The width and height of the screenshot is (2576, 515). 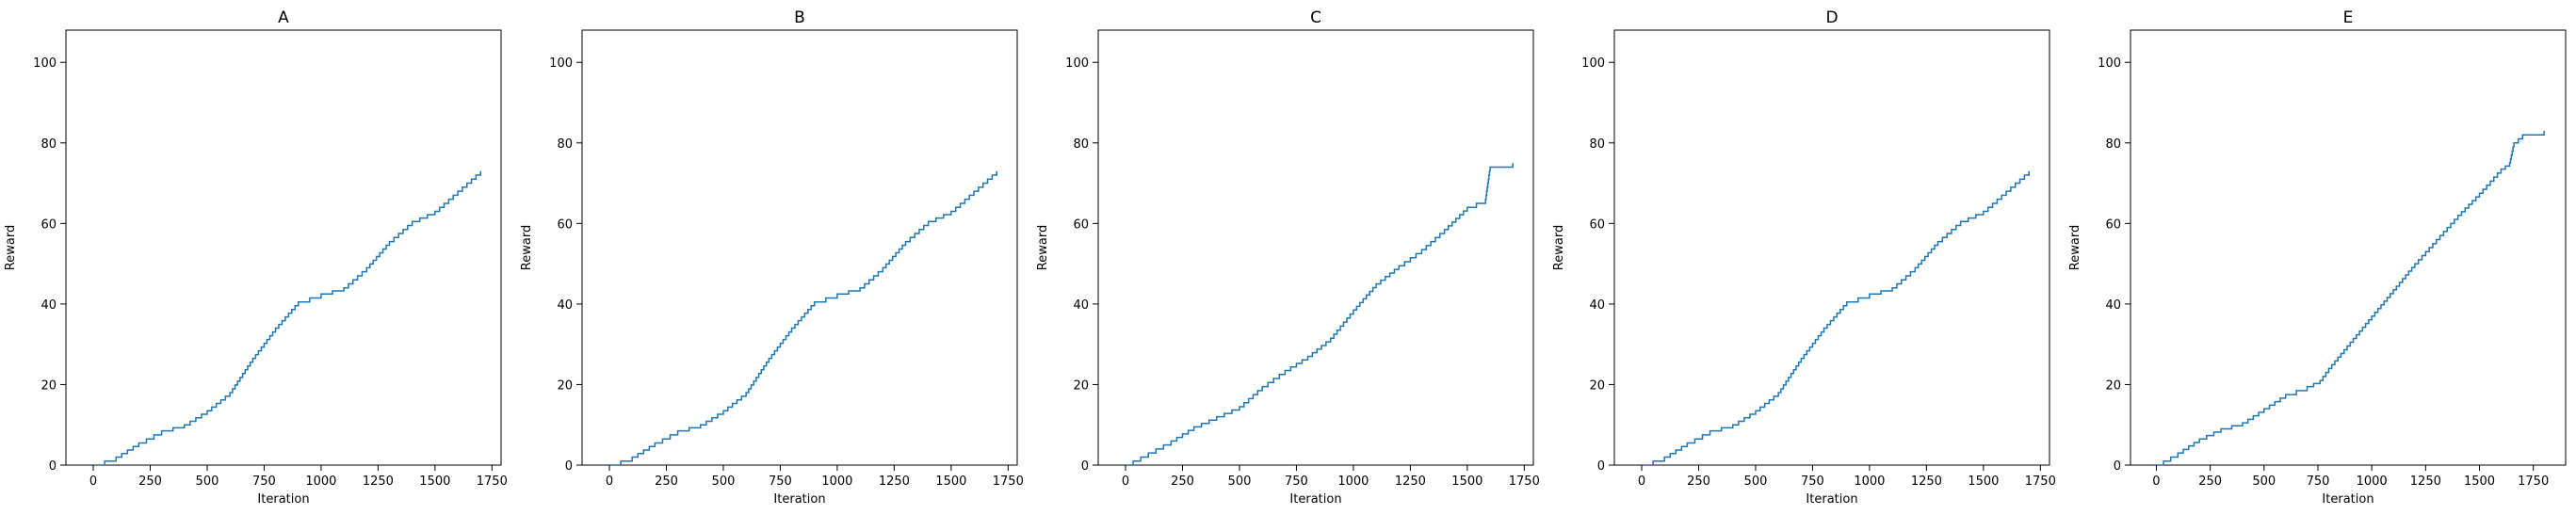 What do you see at coordinates (1315, 17) in the screenshot?
I see `chart-title: C` at bounding box center [1315, 17].